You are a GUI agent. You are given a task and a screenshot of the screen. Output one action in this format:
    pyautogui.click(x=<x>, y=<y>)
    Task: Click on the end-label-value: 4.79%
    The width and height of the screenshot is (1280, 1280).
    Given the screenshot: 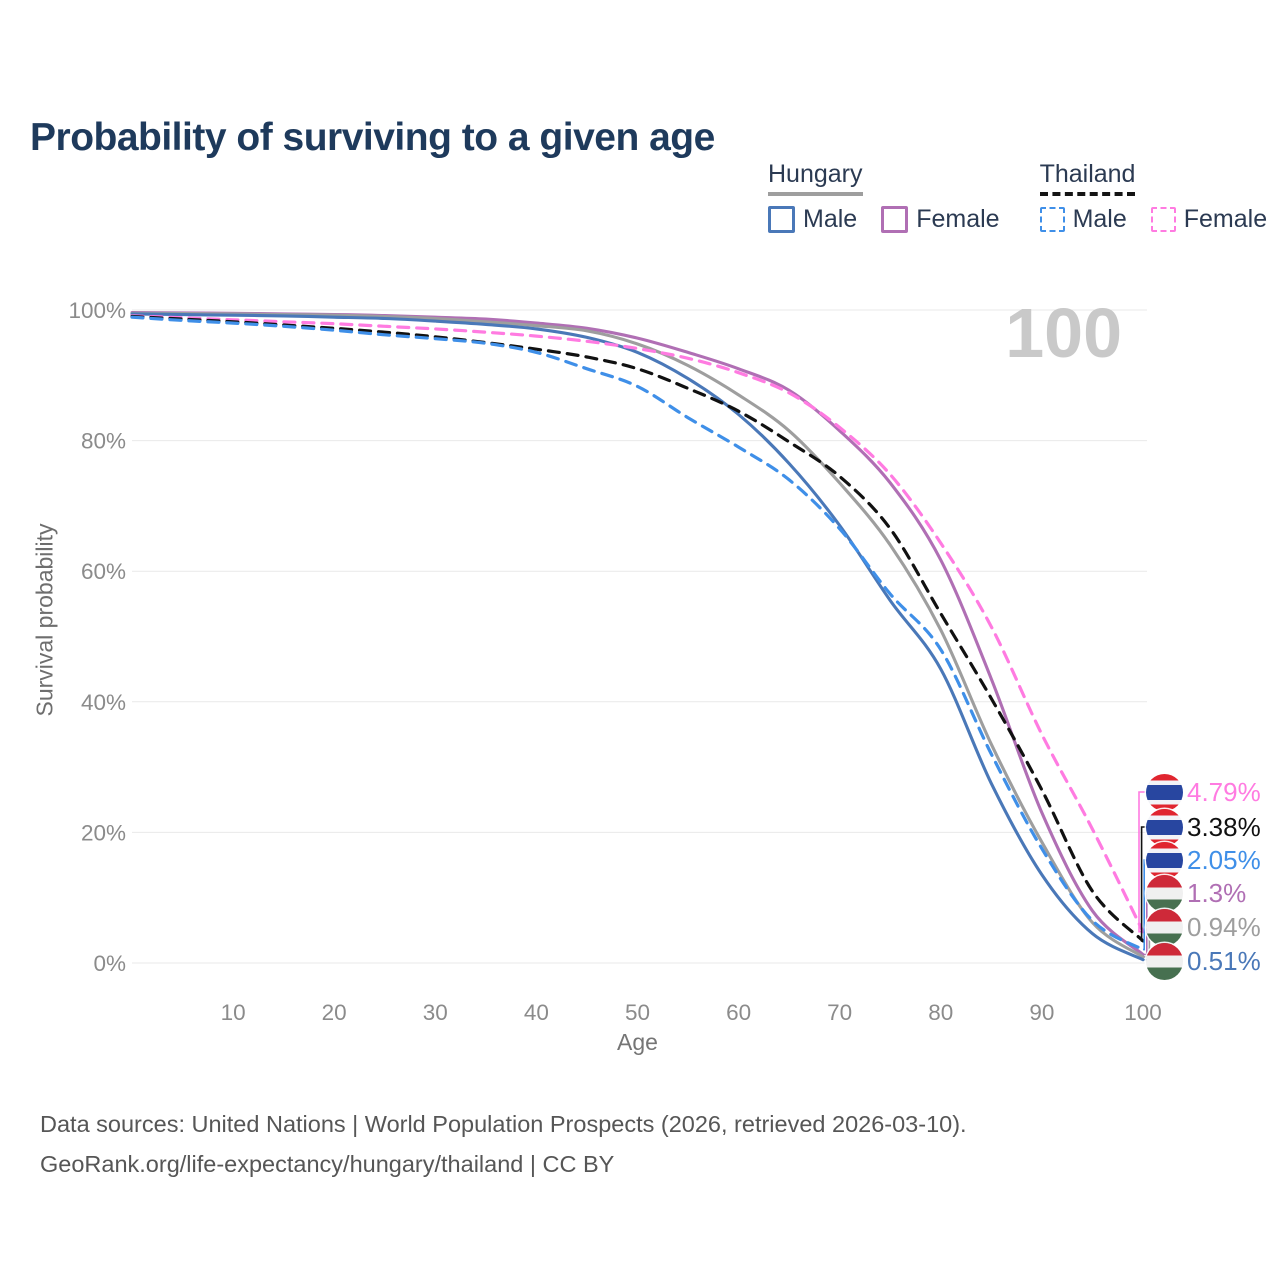 What is the action you would take?
    pyautogui.click(x=1224, y=791)
    